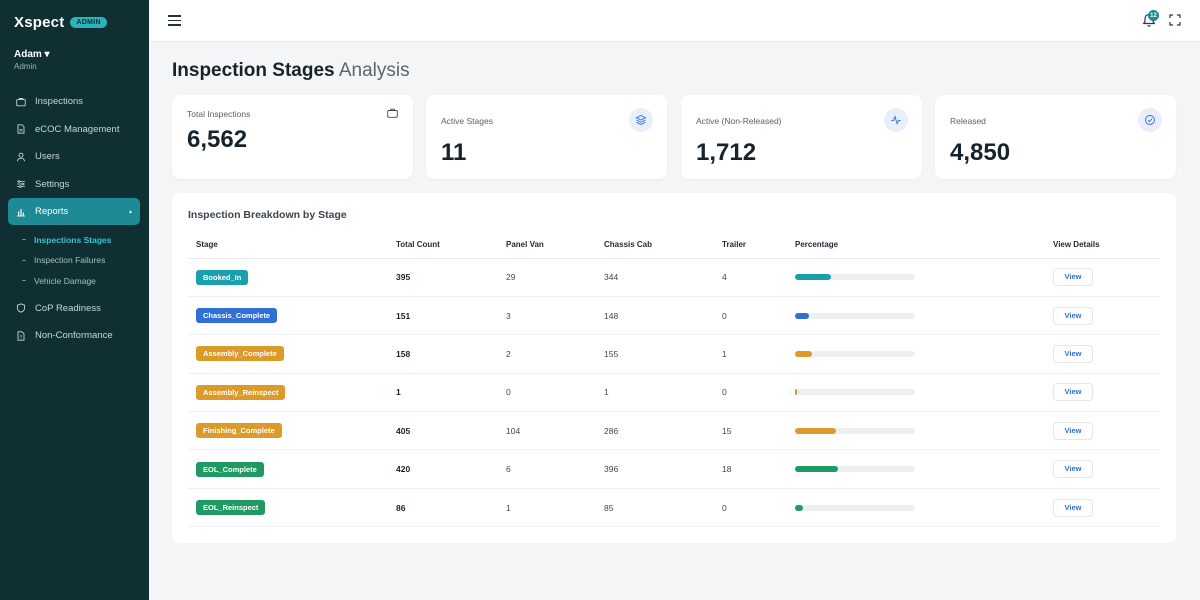 This screenshot has height=600, width=1200. Describe the element at coordinates (1102, 245) in the screenshot. I see `column-header-view-details: View Details` at that location.